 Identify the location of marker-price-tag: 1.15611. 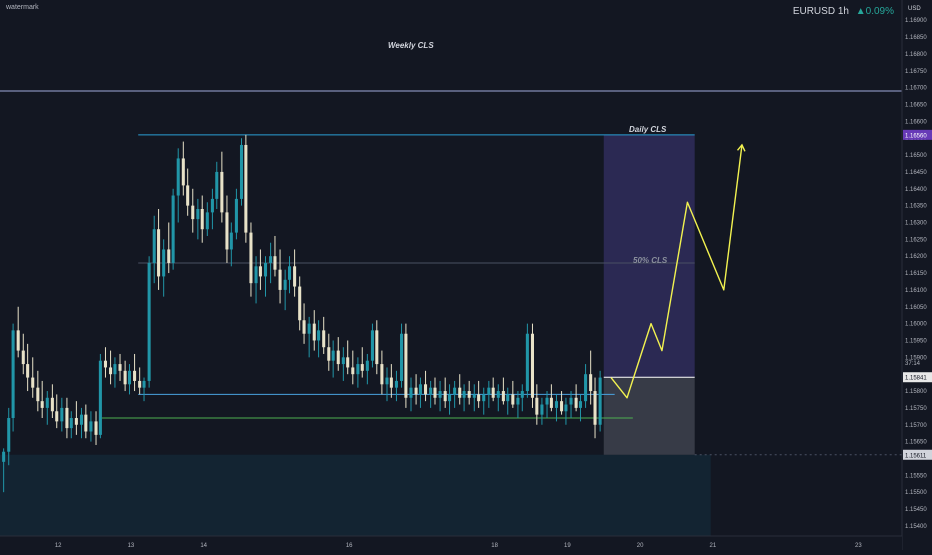
(916, 456).